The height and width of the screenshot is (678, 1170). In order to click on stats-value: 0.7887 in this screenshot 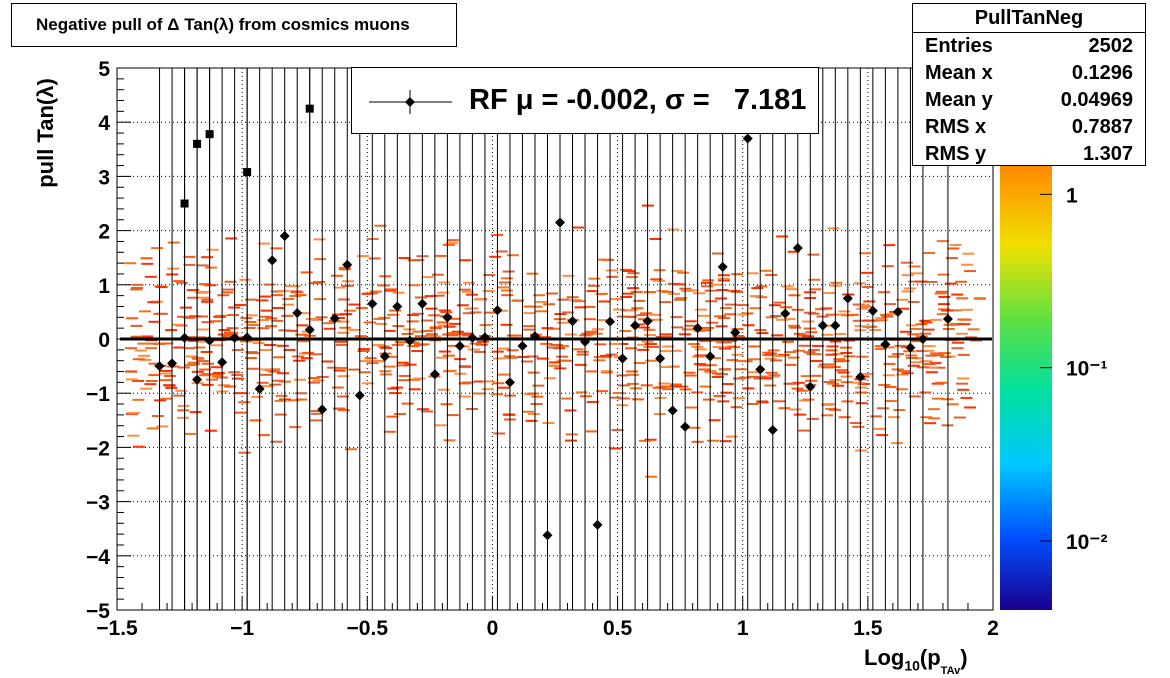, I will do `click(1102, 127)`.